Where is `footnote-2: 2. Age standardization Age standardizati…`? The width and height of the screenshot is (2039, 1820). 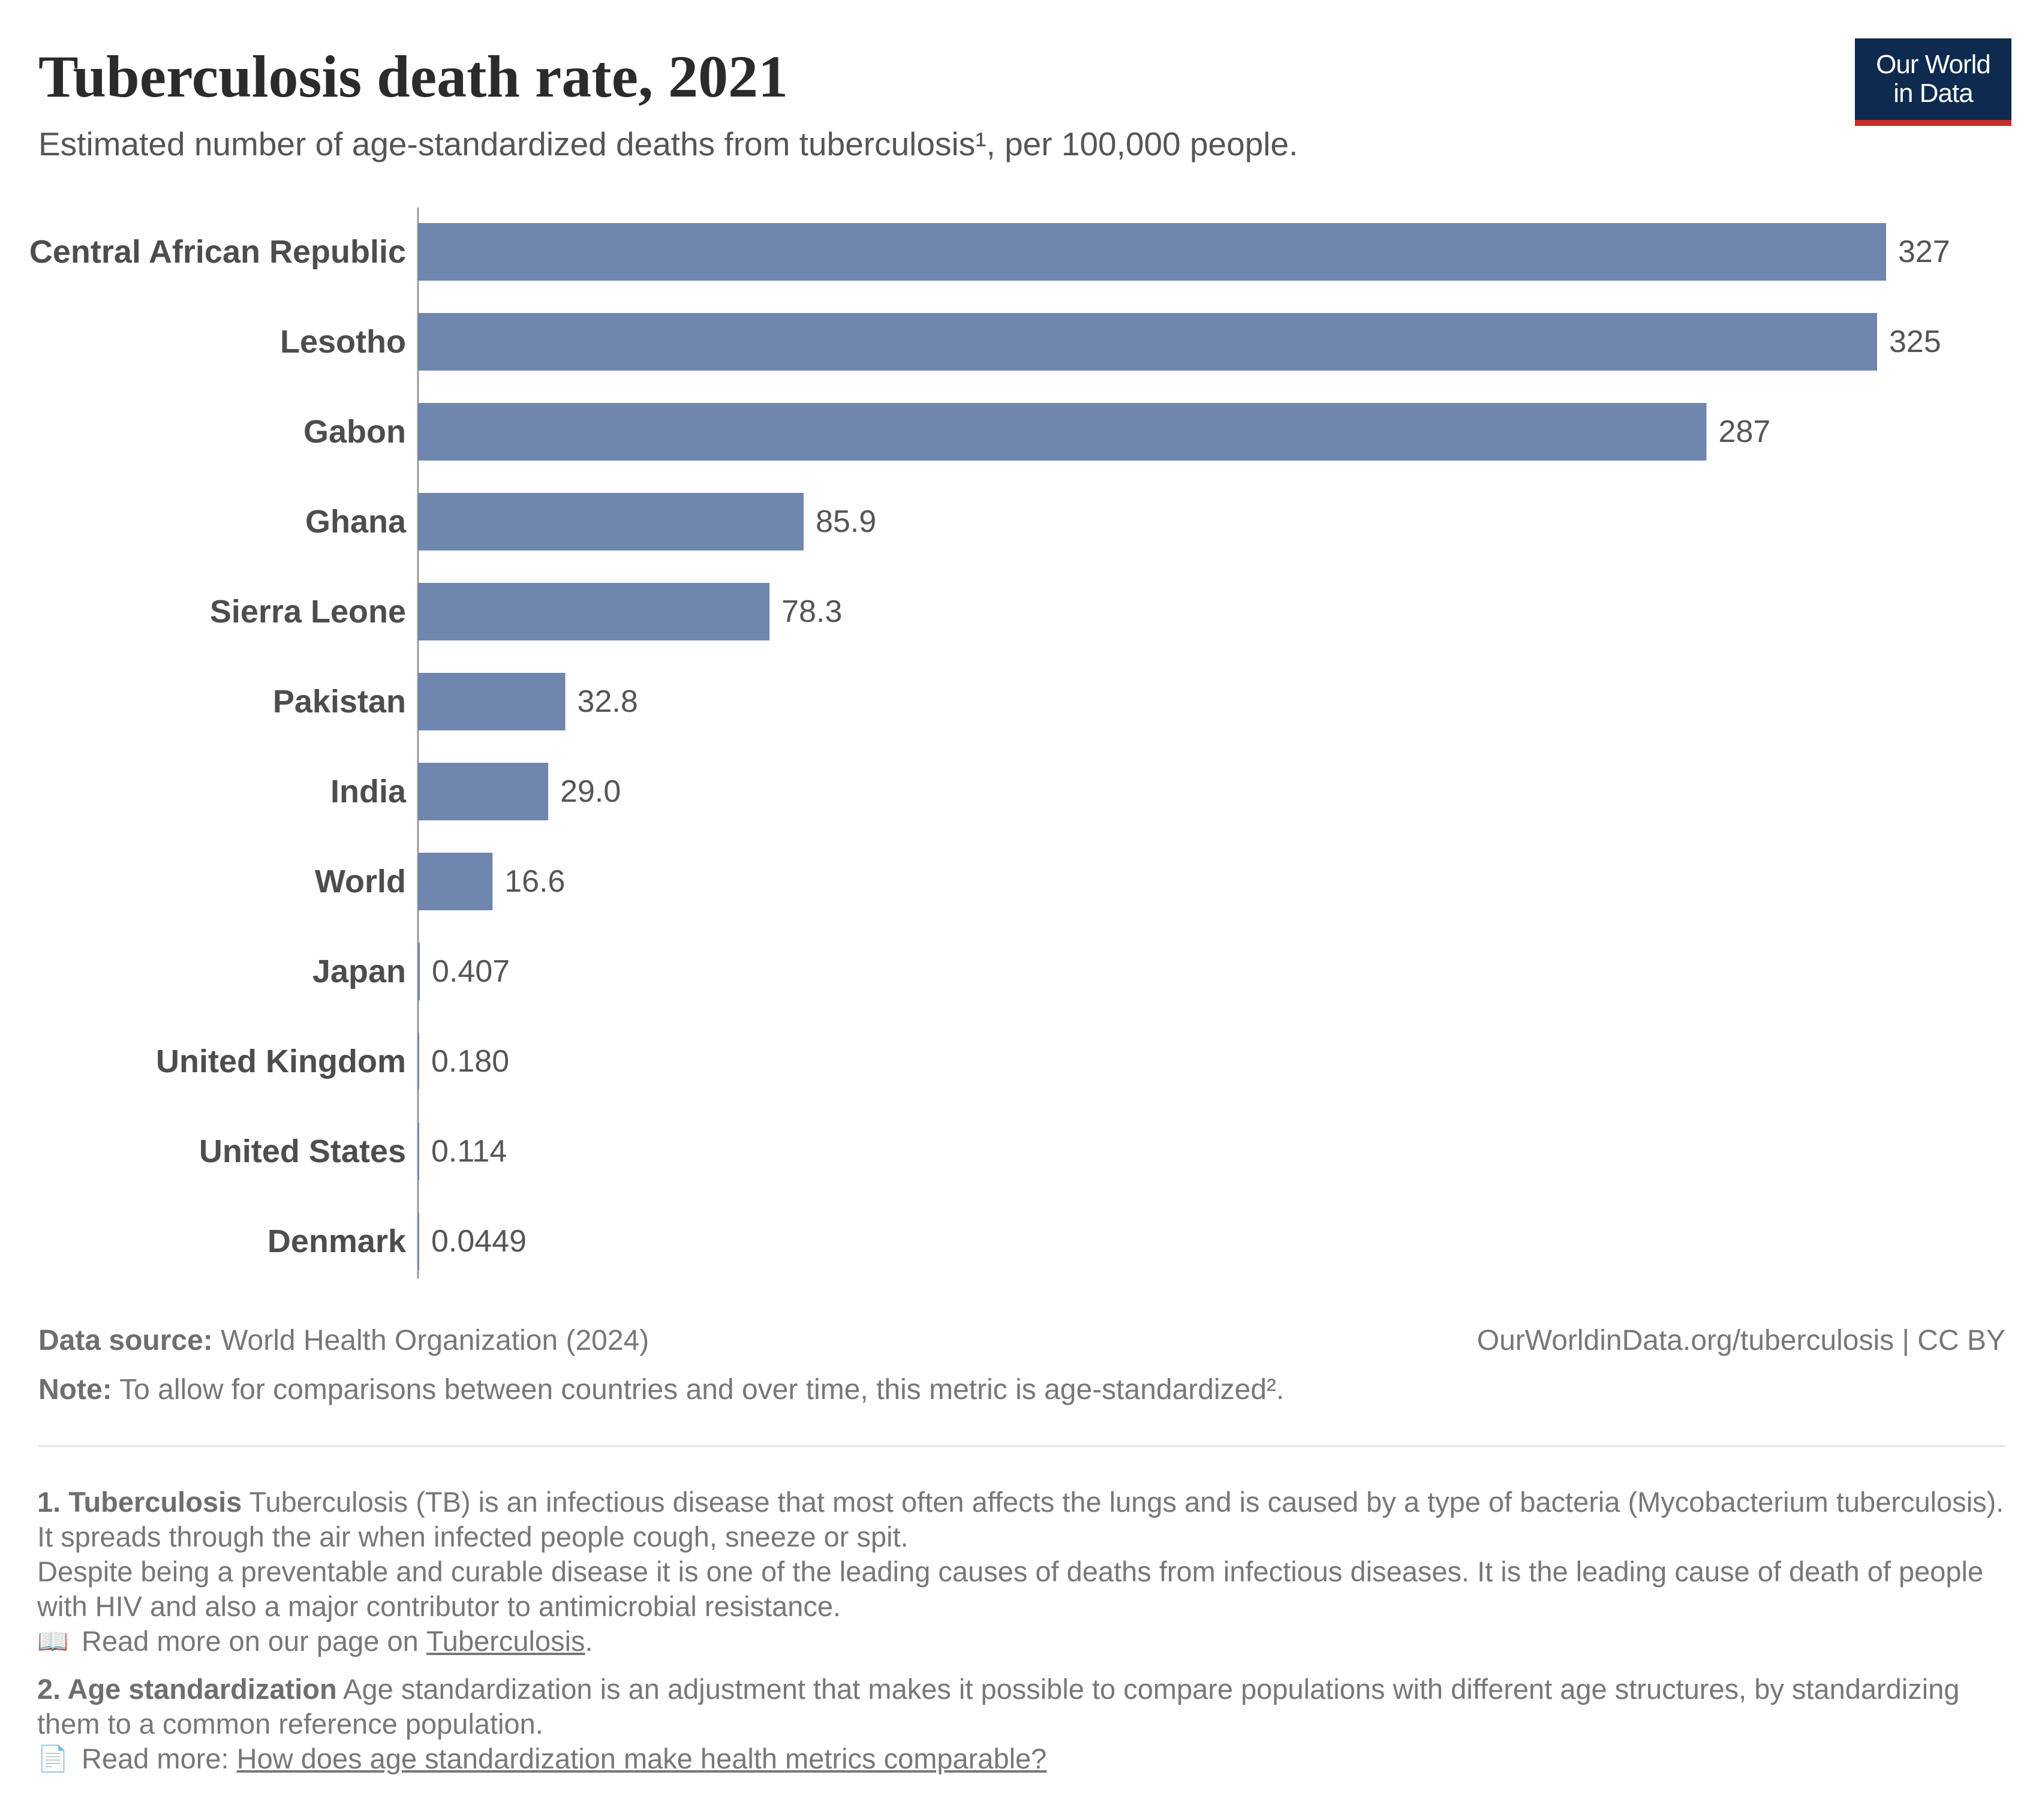
footnote-2: 2. Age standardization Age standardizati… is located at coordinates (1023, 1706).